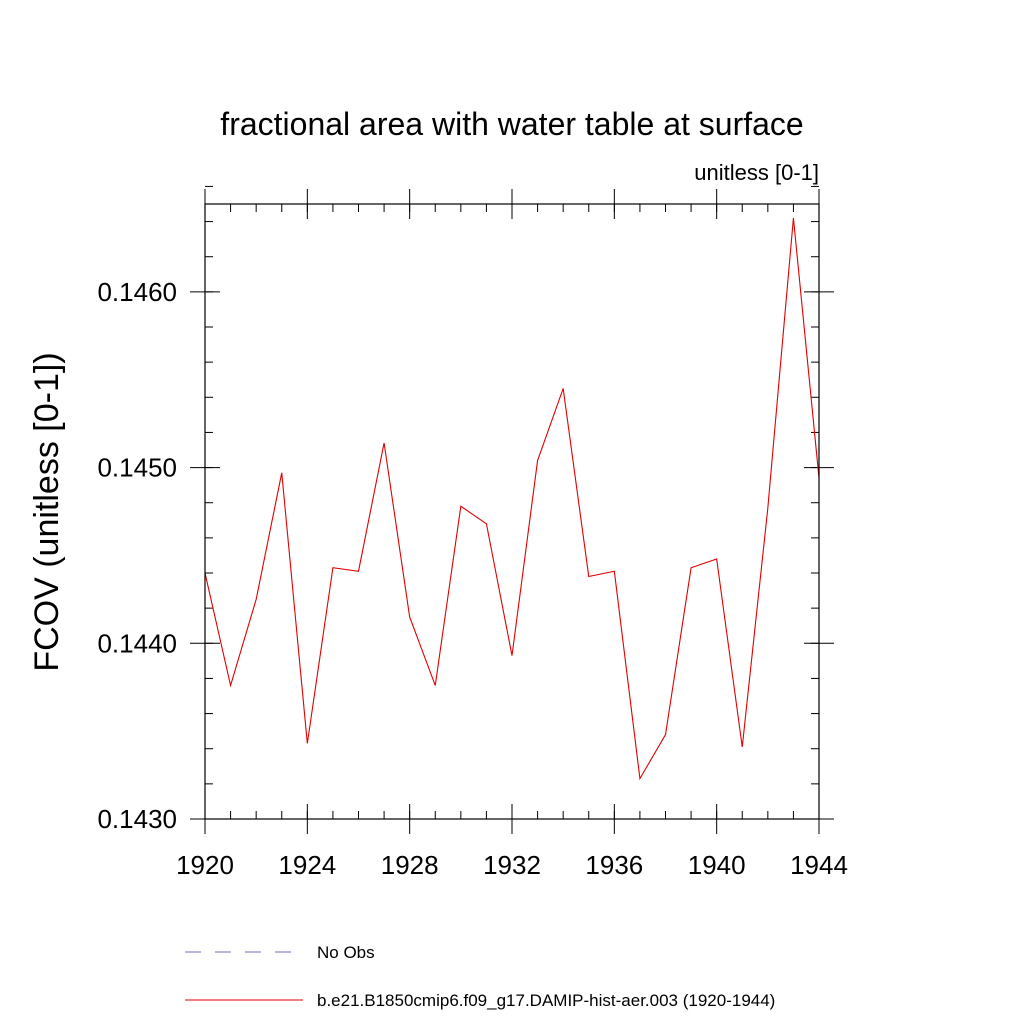  What do you see at coordinates (410, 865) in the screenshot?
I see `x-tick-label: 1928` at bounding box center [410, 865].